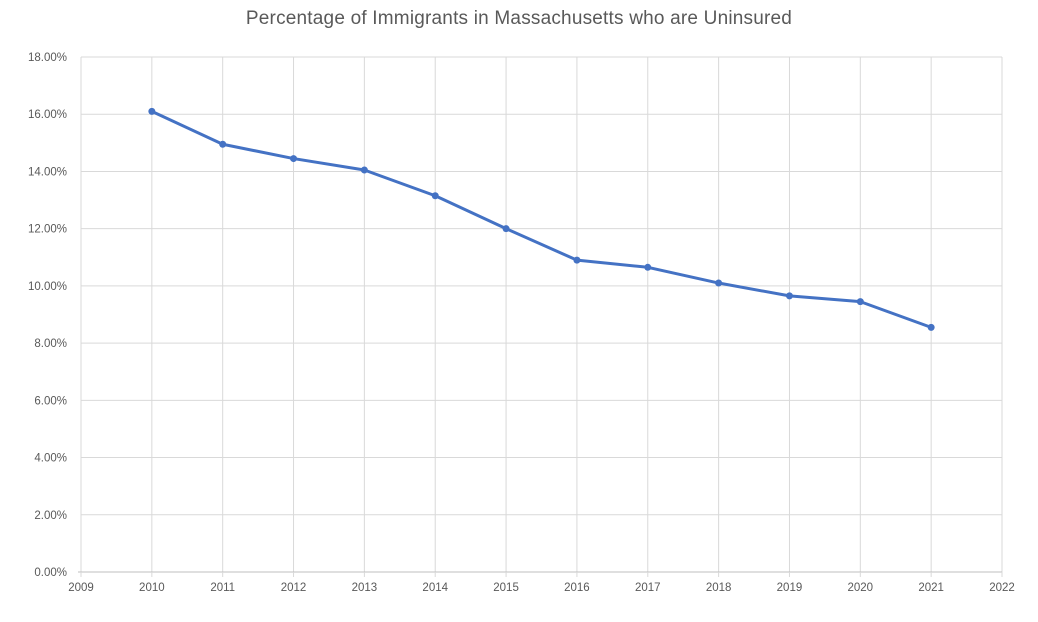 Image resolution: width=1038 pixels, height=622 pixels. Describe the element at coordinates (1002, 588) in the screenshot. I see `x-axis-tick-label: 2022` at that location.